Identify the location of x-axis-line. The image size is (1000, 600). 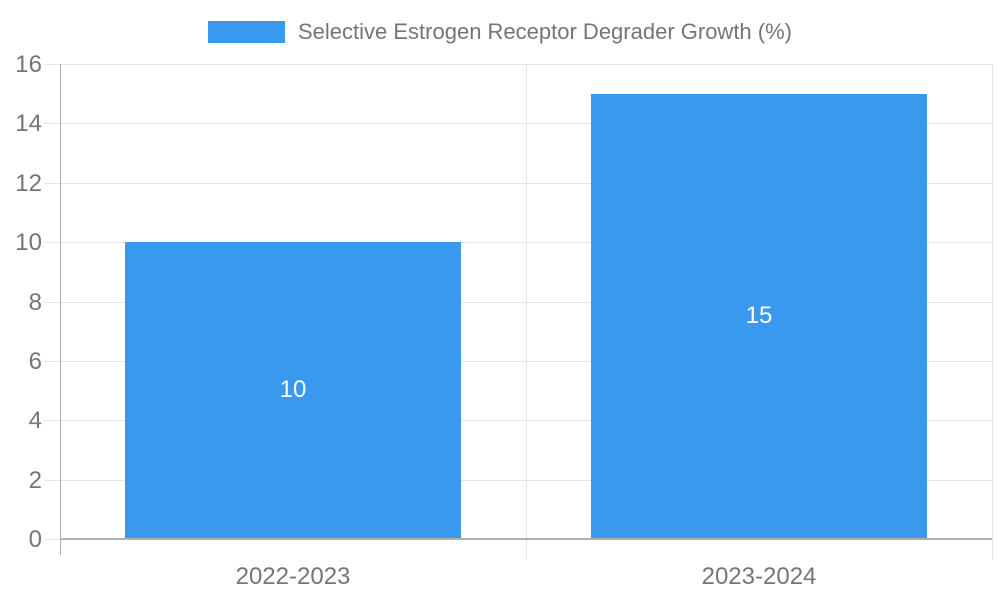
(526, 539).